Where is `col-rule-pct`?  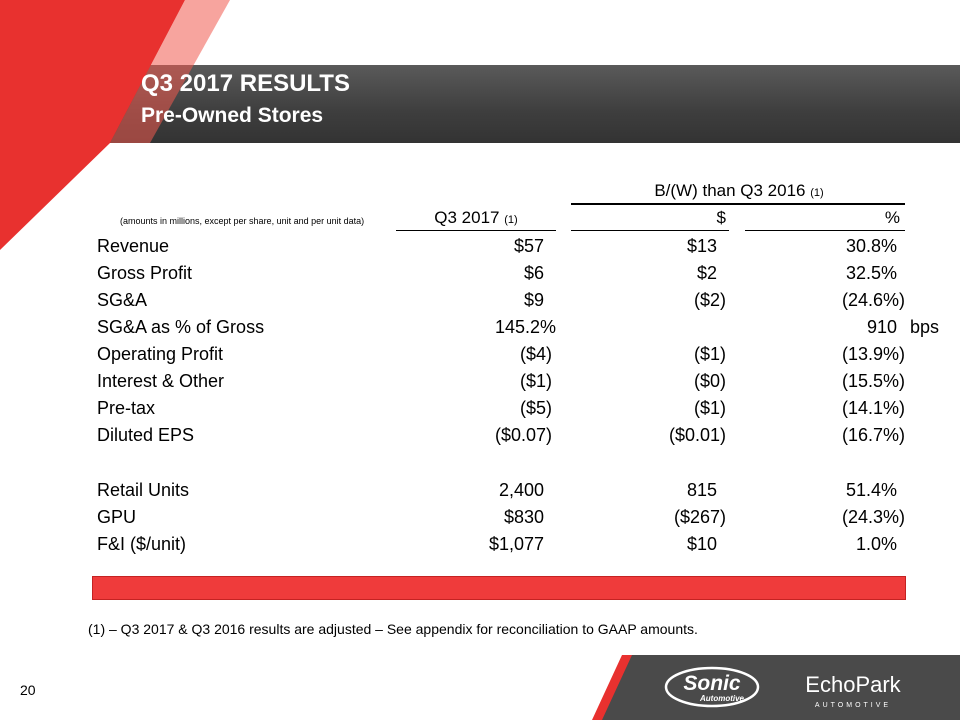 col-rule-pct is located at coordinates (825, 230).